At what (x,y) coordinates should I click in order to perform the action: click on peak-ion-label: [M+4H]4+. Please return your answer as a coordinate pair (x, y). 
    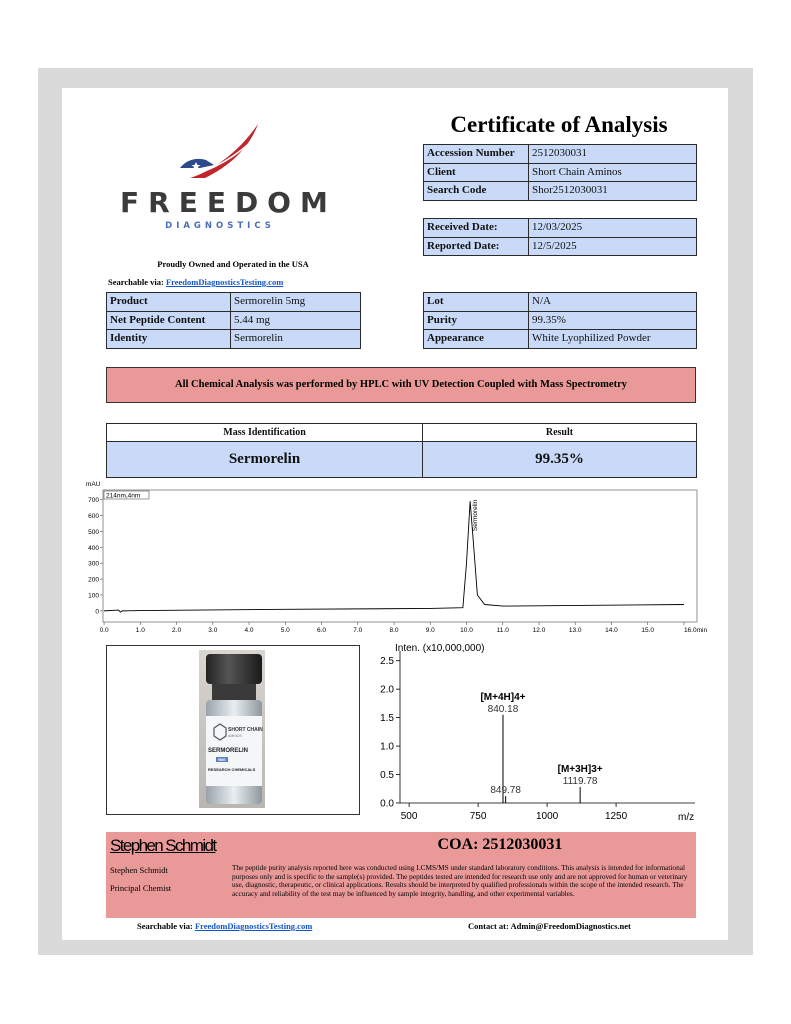
    Looking at the image, I should click on (502, 697).